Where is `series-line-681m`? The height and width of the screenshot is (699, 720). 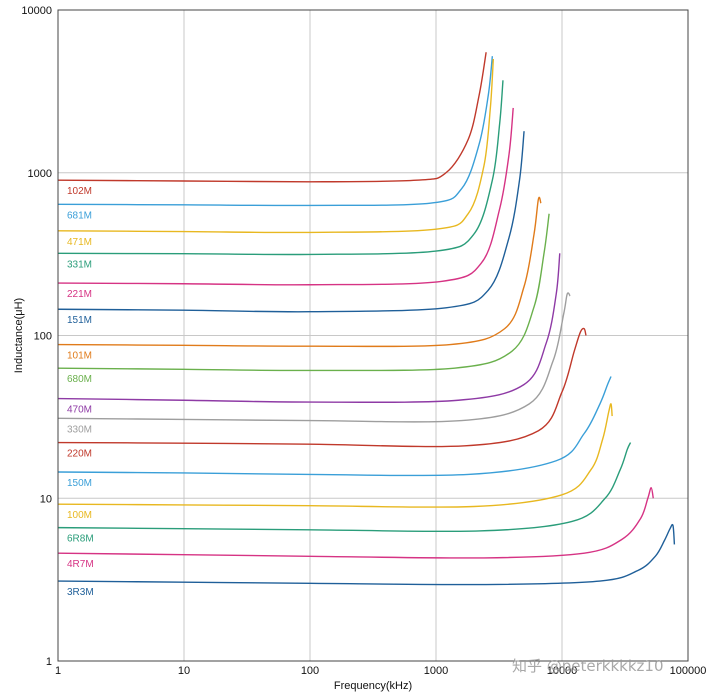
series-line-681m is located at coordinates (275, 131).